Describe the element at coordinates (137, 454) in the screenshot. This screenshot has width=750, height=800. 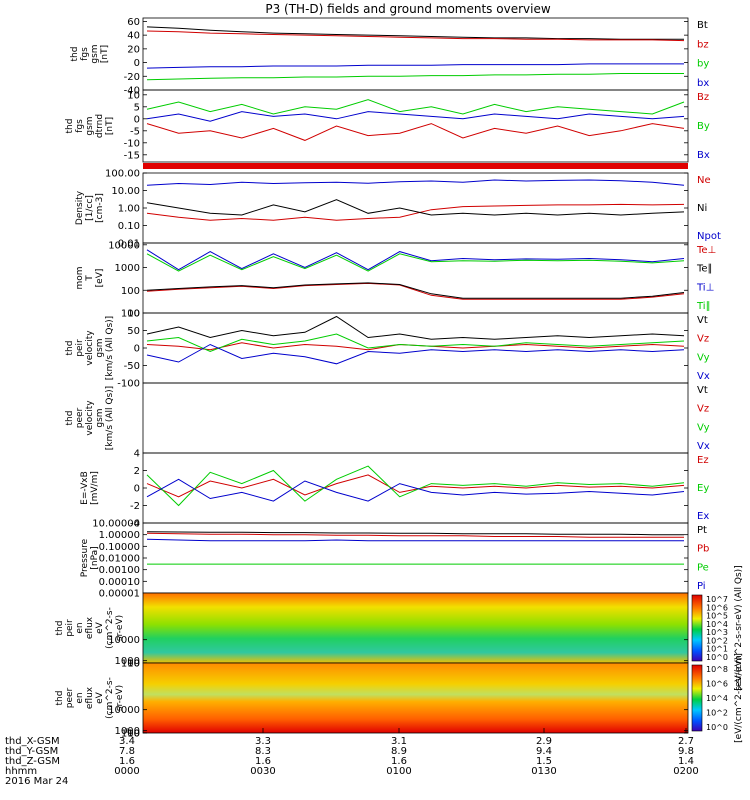
I see `y-tick-label: 4` at that location.